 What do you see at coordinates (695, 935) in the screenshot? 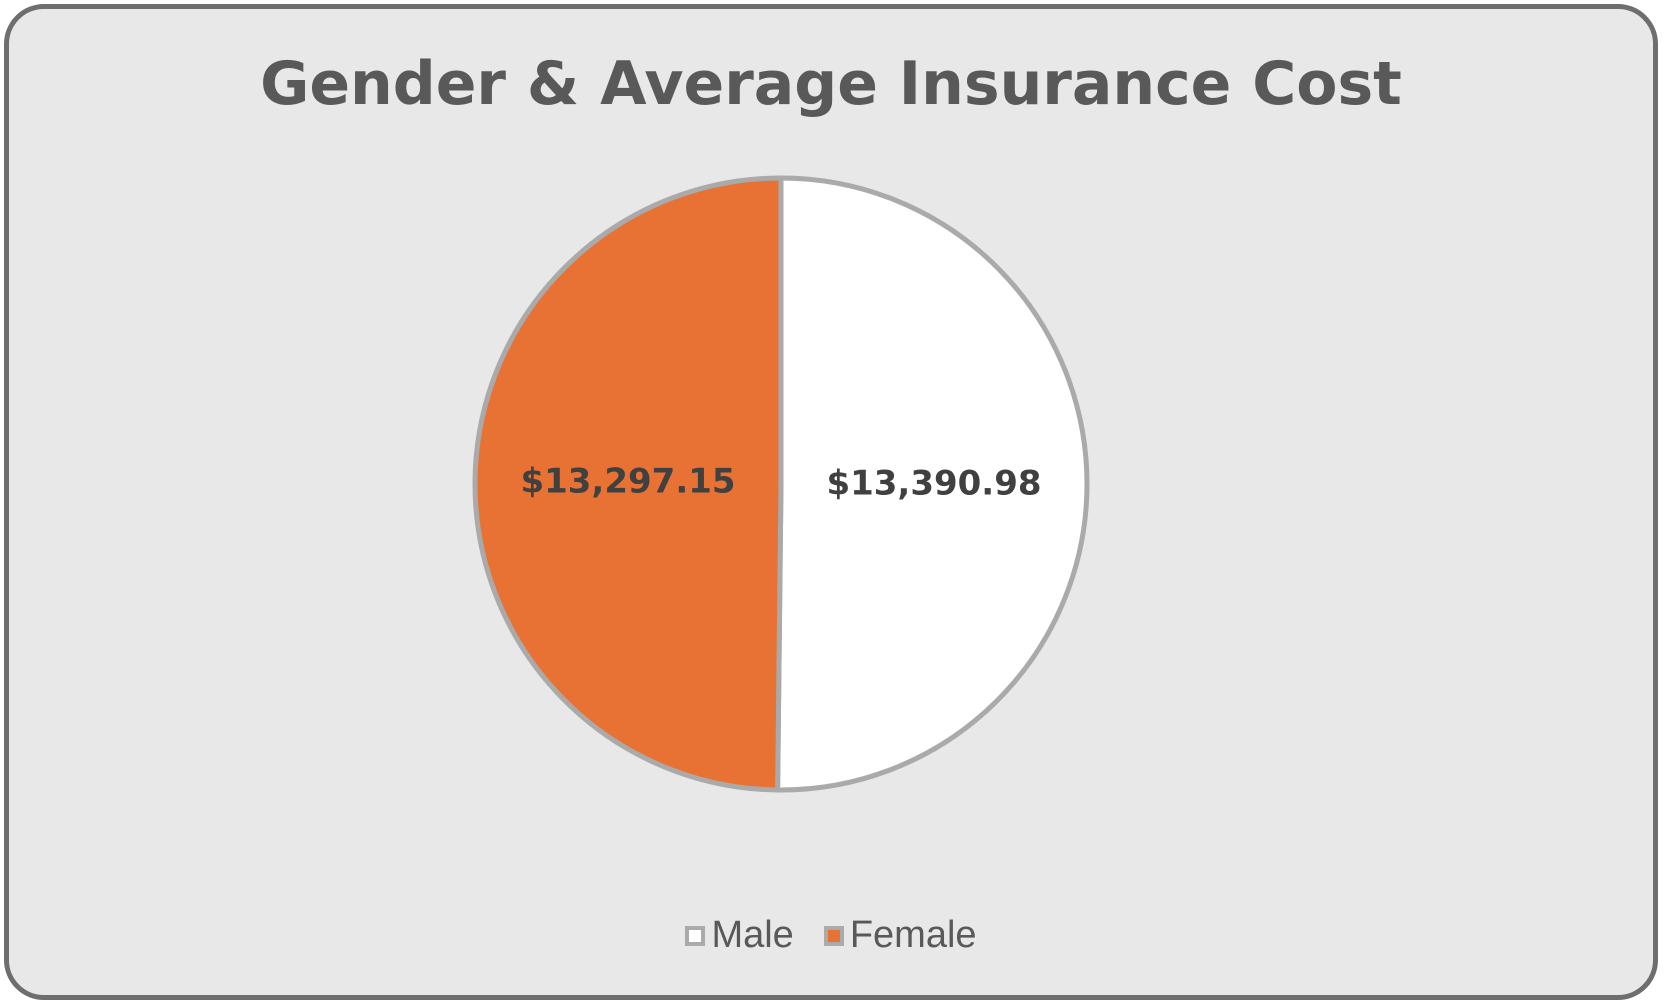
I see `legend-swatch-male` at bounding box center [695, 935].